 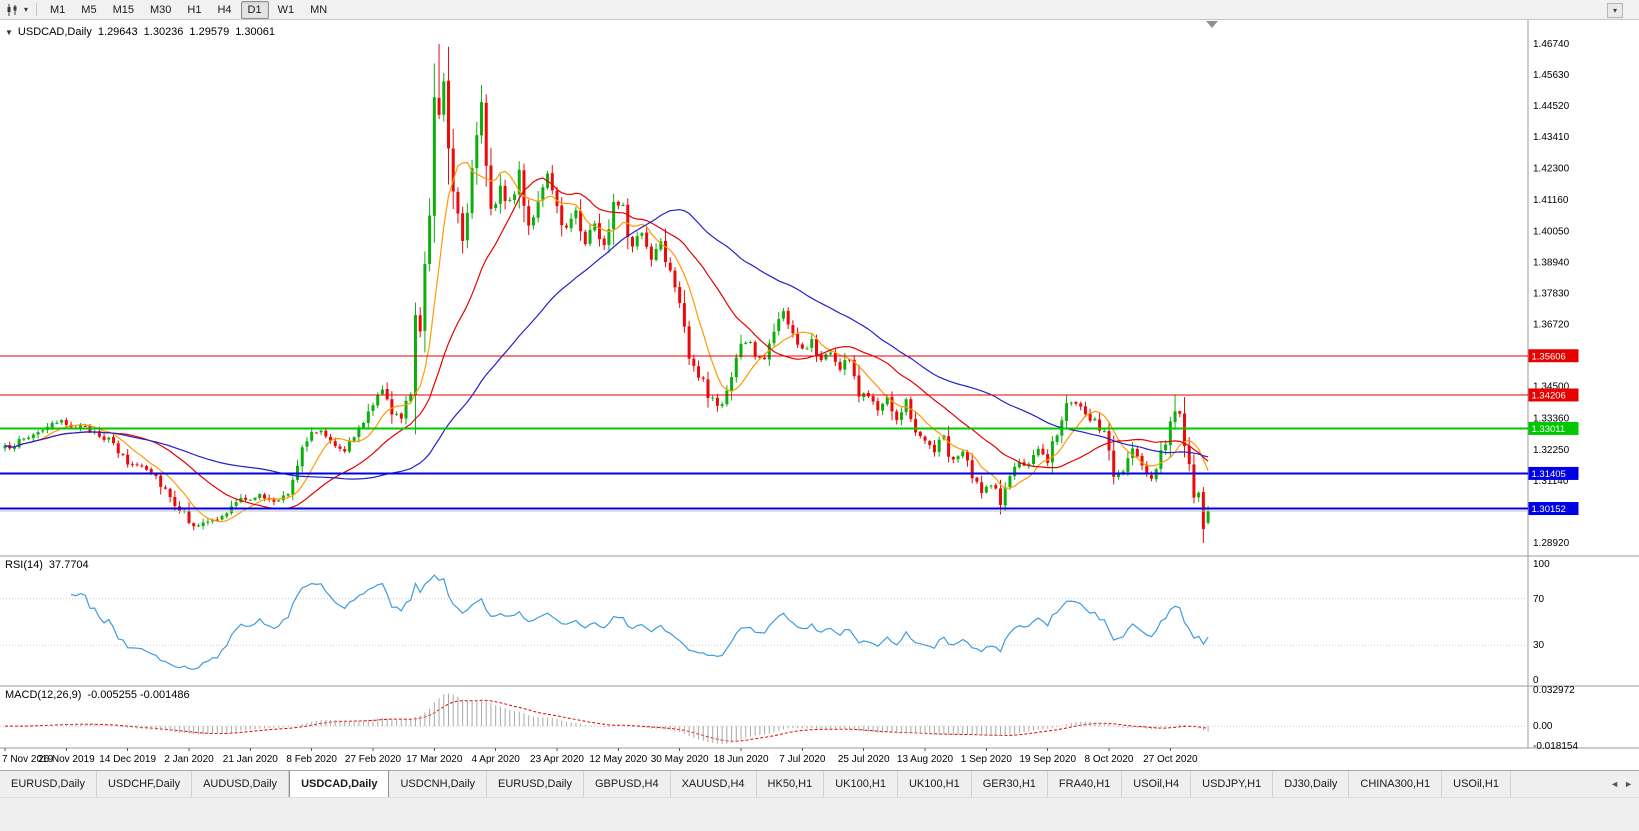 What do you see at coordinates (618, 759) in the screenshot?
I see `svg-text: 12 May 2020` at bounding box center [618, 759].